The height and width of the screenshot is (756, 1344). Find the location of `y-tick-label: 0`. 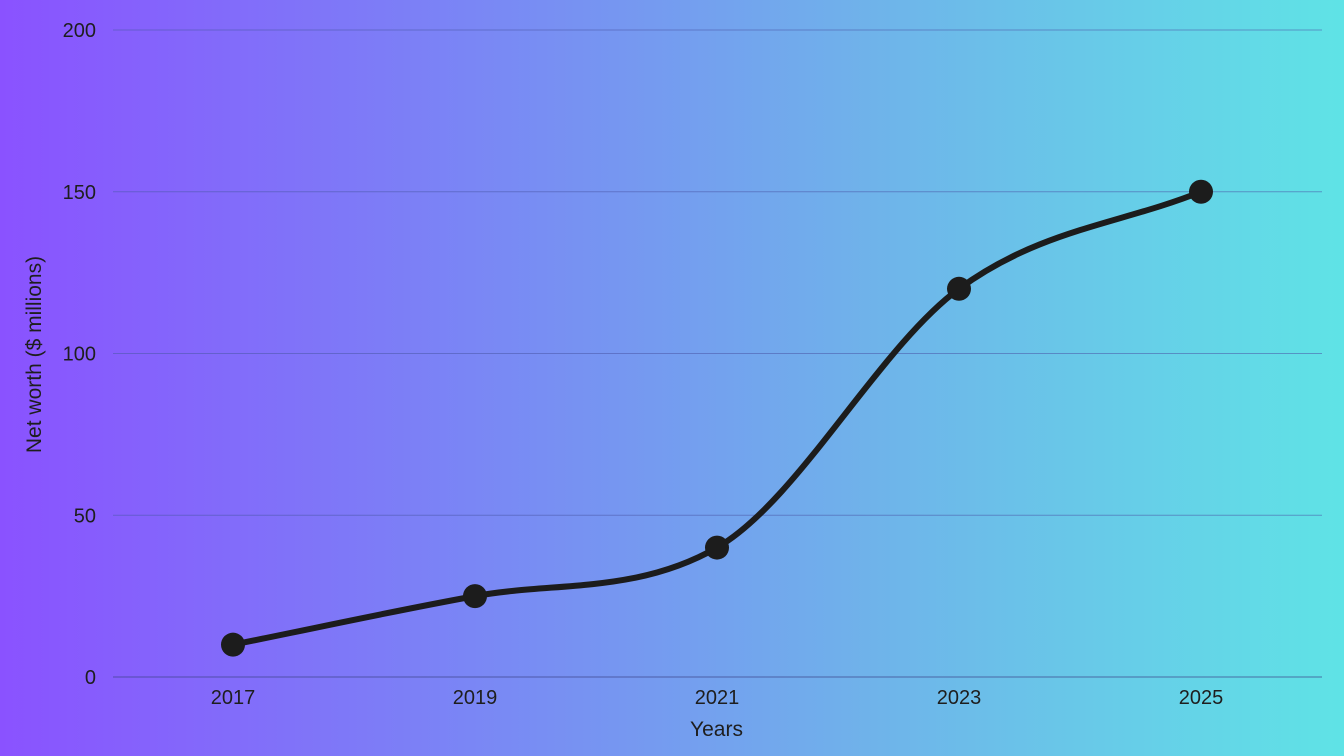

y-tick-label: 0 is located at coordinates (90, 678).